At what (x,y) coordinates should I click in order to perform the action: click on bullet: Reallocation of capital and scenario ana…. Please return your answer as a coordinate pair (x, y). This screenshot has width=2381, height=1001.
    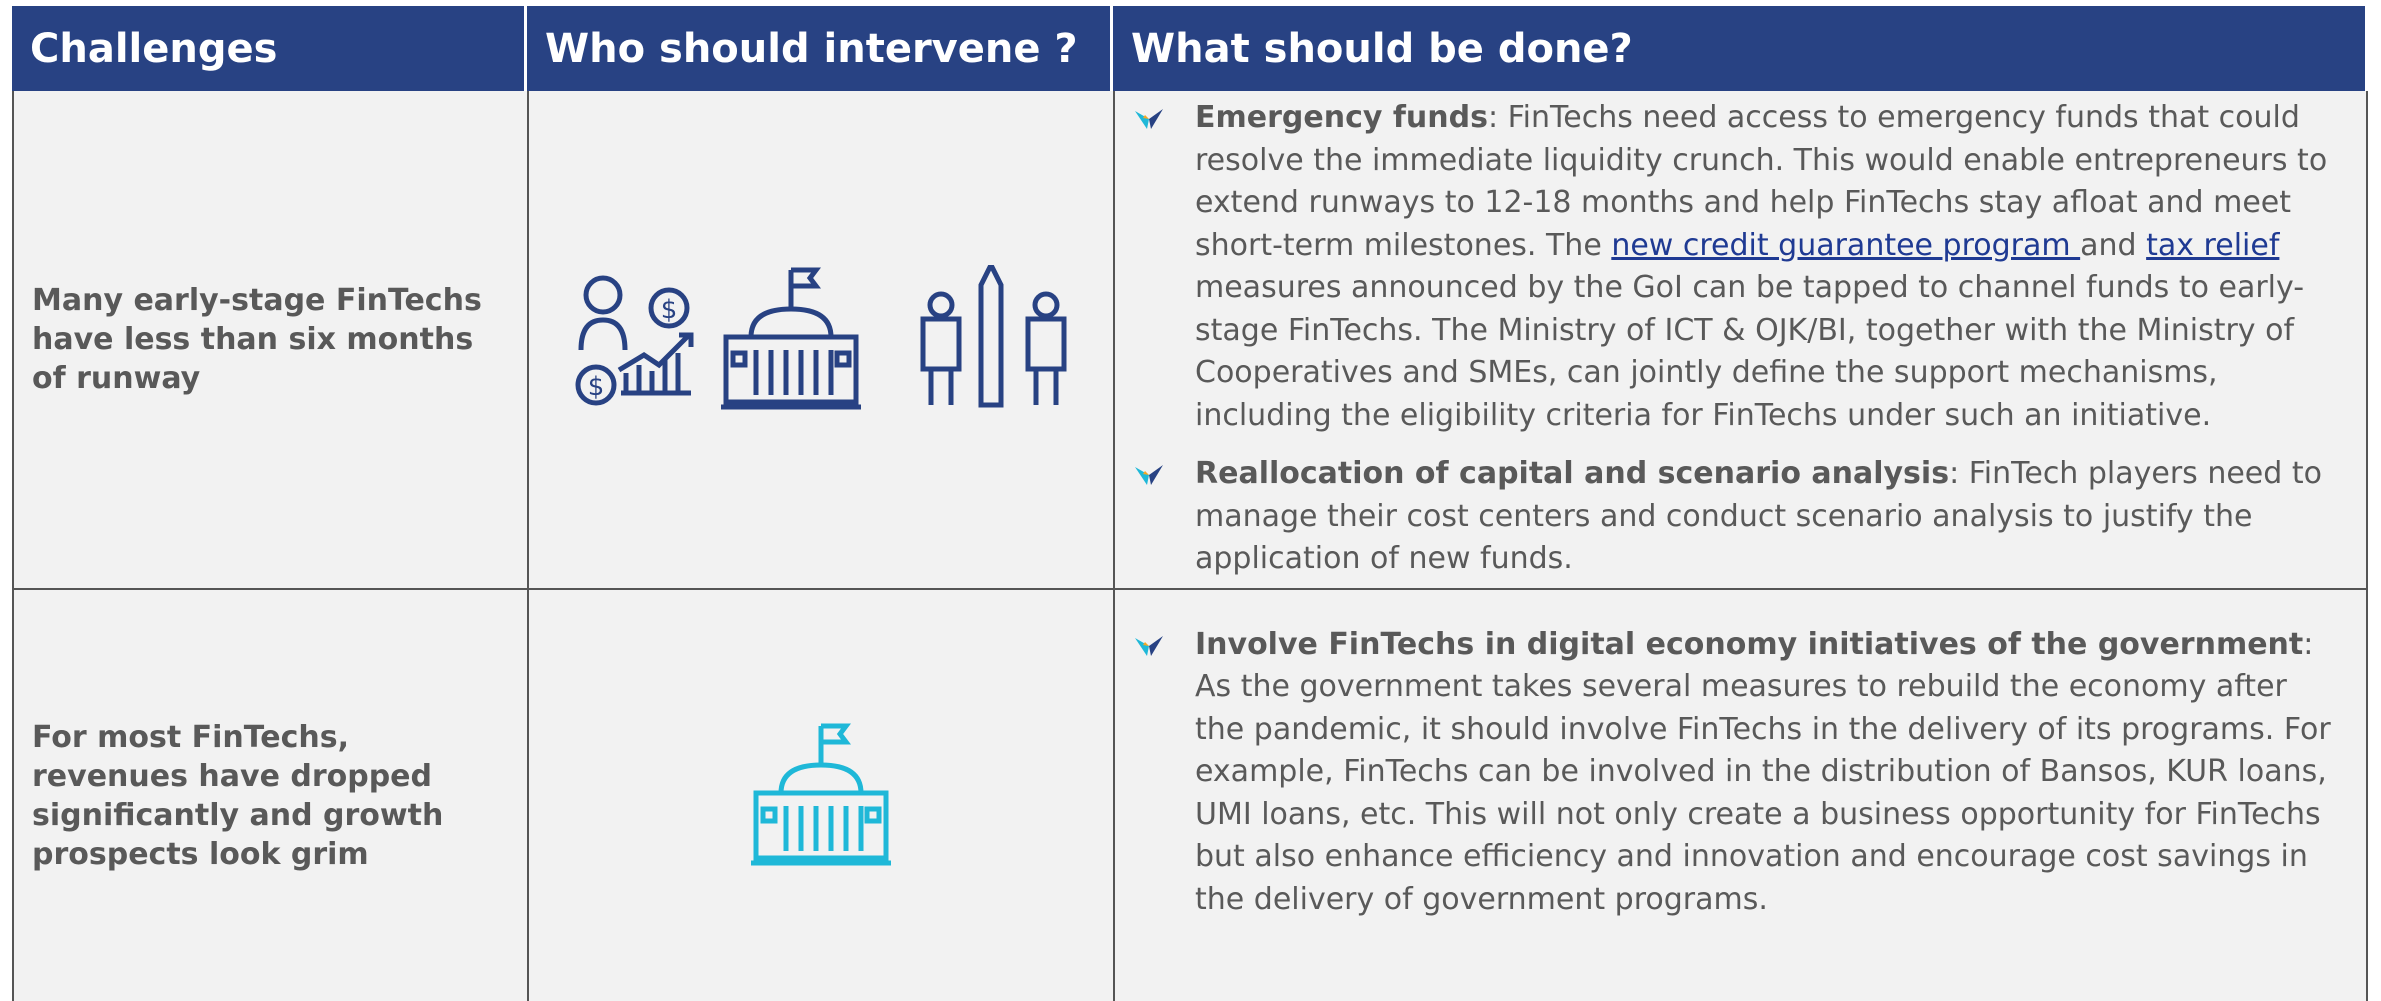
    Looking at the image, I should click on (1735, 517).